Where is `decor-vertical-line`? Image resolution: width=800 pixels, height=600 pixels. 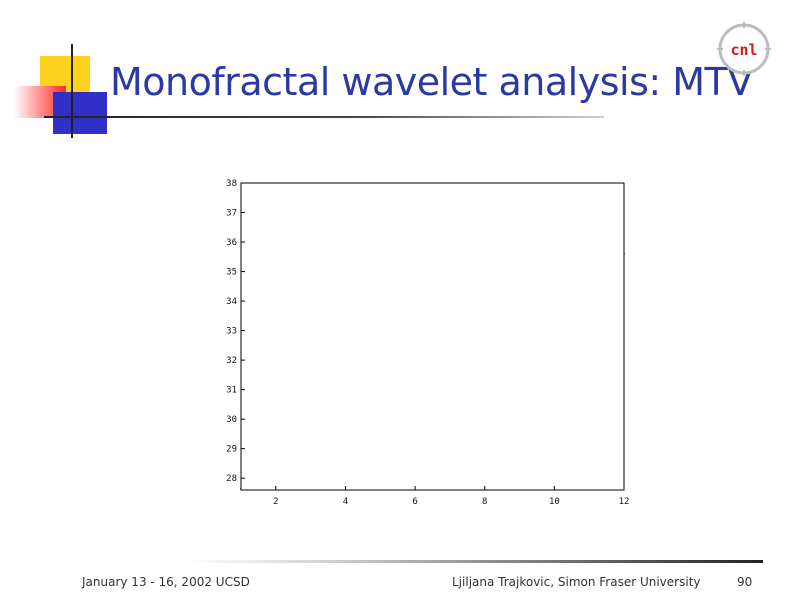
decor-vertical-line is located at coordinates (72, 91).